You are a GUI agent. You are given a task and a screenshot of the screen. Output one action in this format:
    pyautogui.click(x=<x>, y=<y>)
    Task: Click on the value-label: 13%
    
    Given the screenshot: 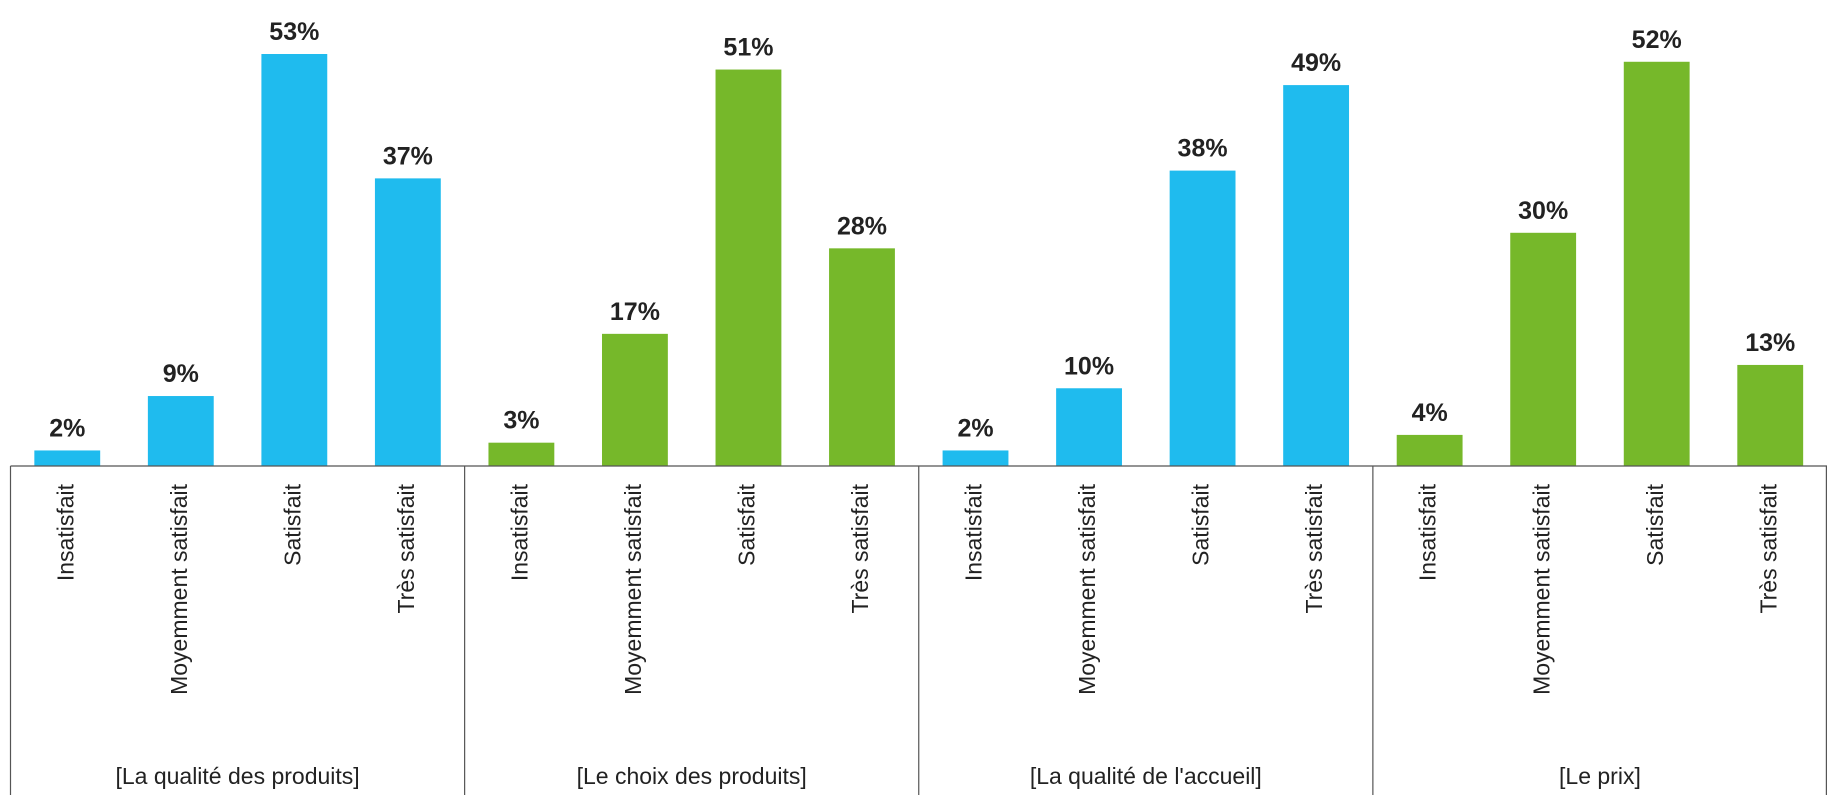 What is the action you would take?
    pyautogui.click(x=1770, y=343)
    